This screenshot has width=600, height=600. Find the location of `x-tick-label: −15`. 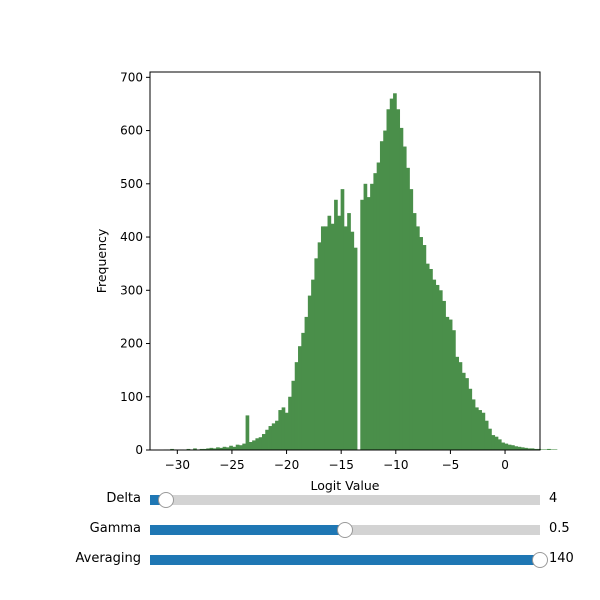

x-tick-label: −15 is located at coordinates (341, 465).